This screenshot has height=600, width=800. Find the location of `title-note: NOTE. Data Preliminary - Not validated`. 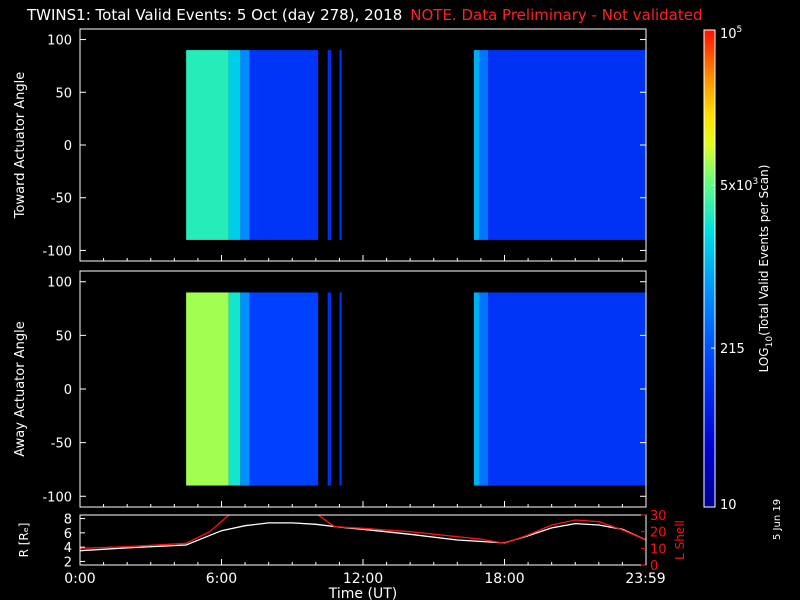

title-note: NOTE. Data Preliminary - Not validated is located at coordinates (556, 15).